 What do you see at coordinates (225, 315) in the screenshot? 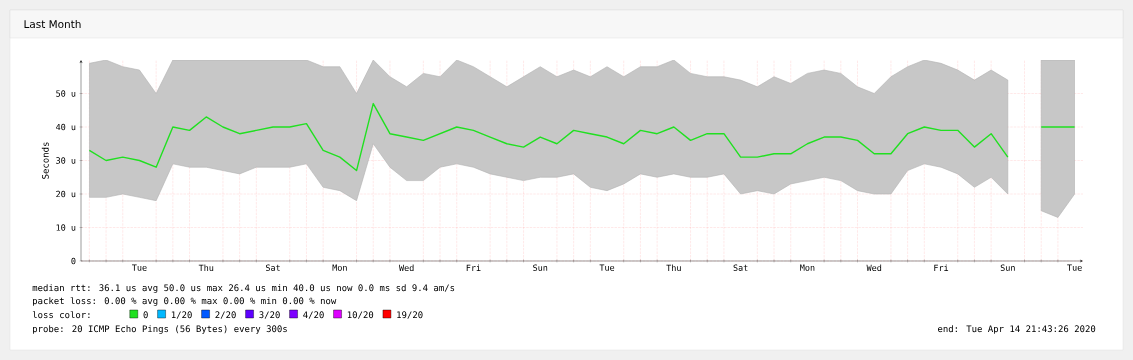
I see `legend-label: 2/20` at bounding box center [225, 315].